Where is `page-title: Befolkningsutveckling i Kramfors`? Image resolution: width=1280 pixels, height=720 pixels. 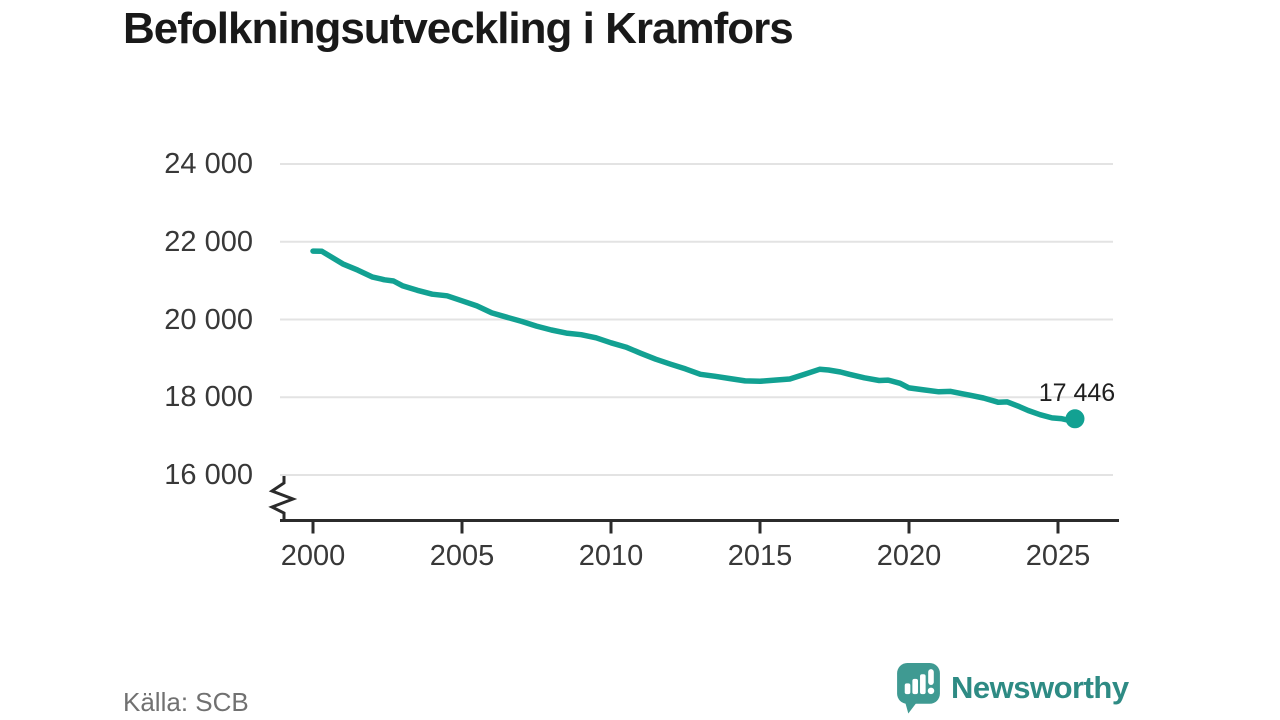 page-title: Befolkningsutveckling i Kramfors is located at coordinates (458, 28).